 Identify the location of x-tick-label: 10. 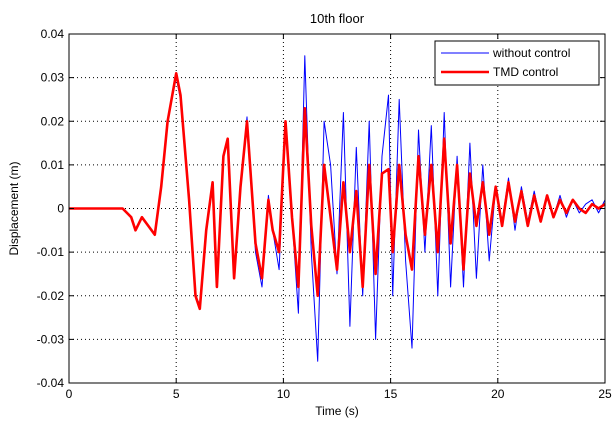
(284, 394).